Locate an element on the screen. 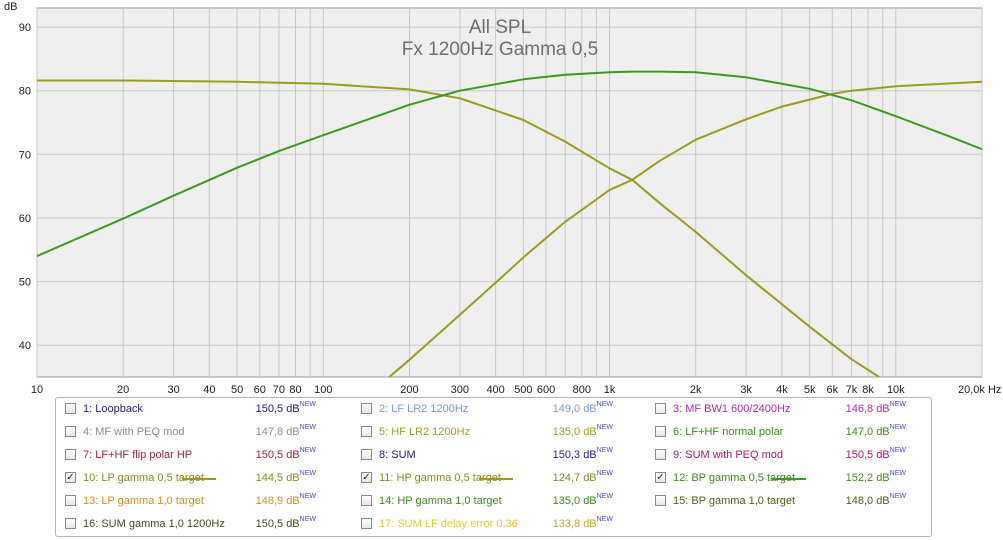 This screenshot has width=1003, height=540. legend-item: 7: LF+HF flip polar HP 150,5 dBNEW is located at coordinates (201, 455).